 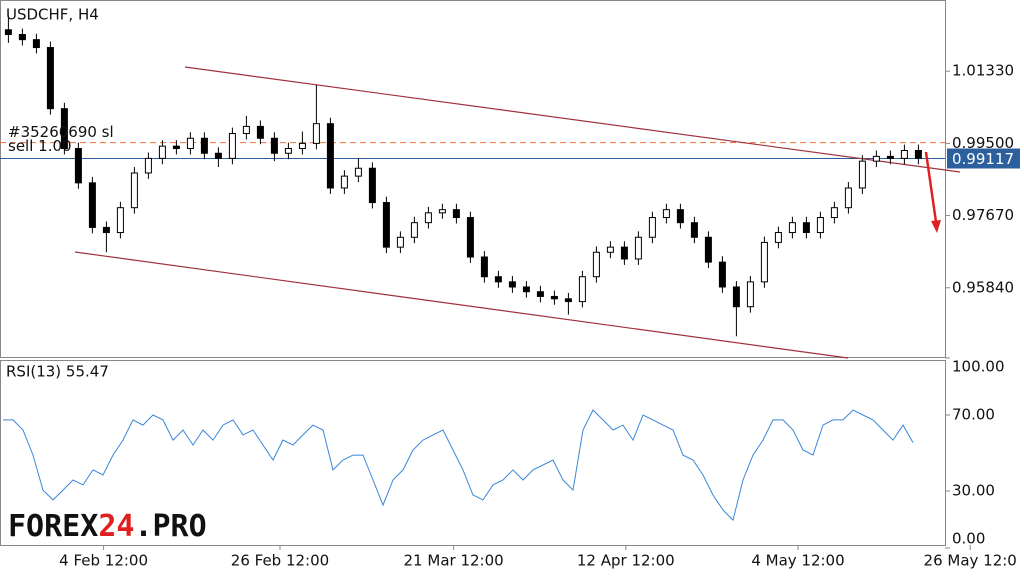 I want to click on x-tick-label: 4 Feb 12:00, so click(x=103, y=561).